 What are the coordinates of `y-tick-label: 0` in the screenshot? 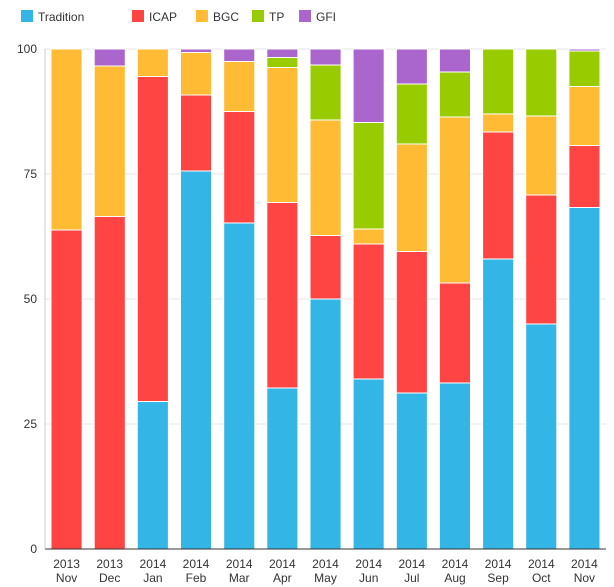 It's located at (33, 549).